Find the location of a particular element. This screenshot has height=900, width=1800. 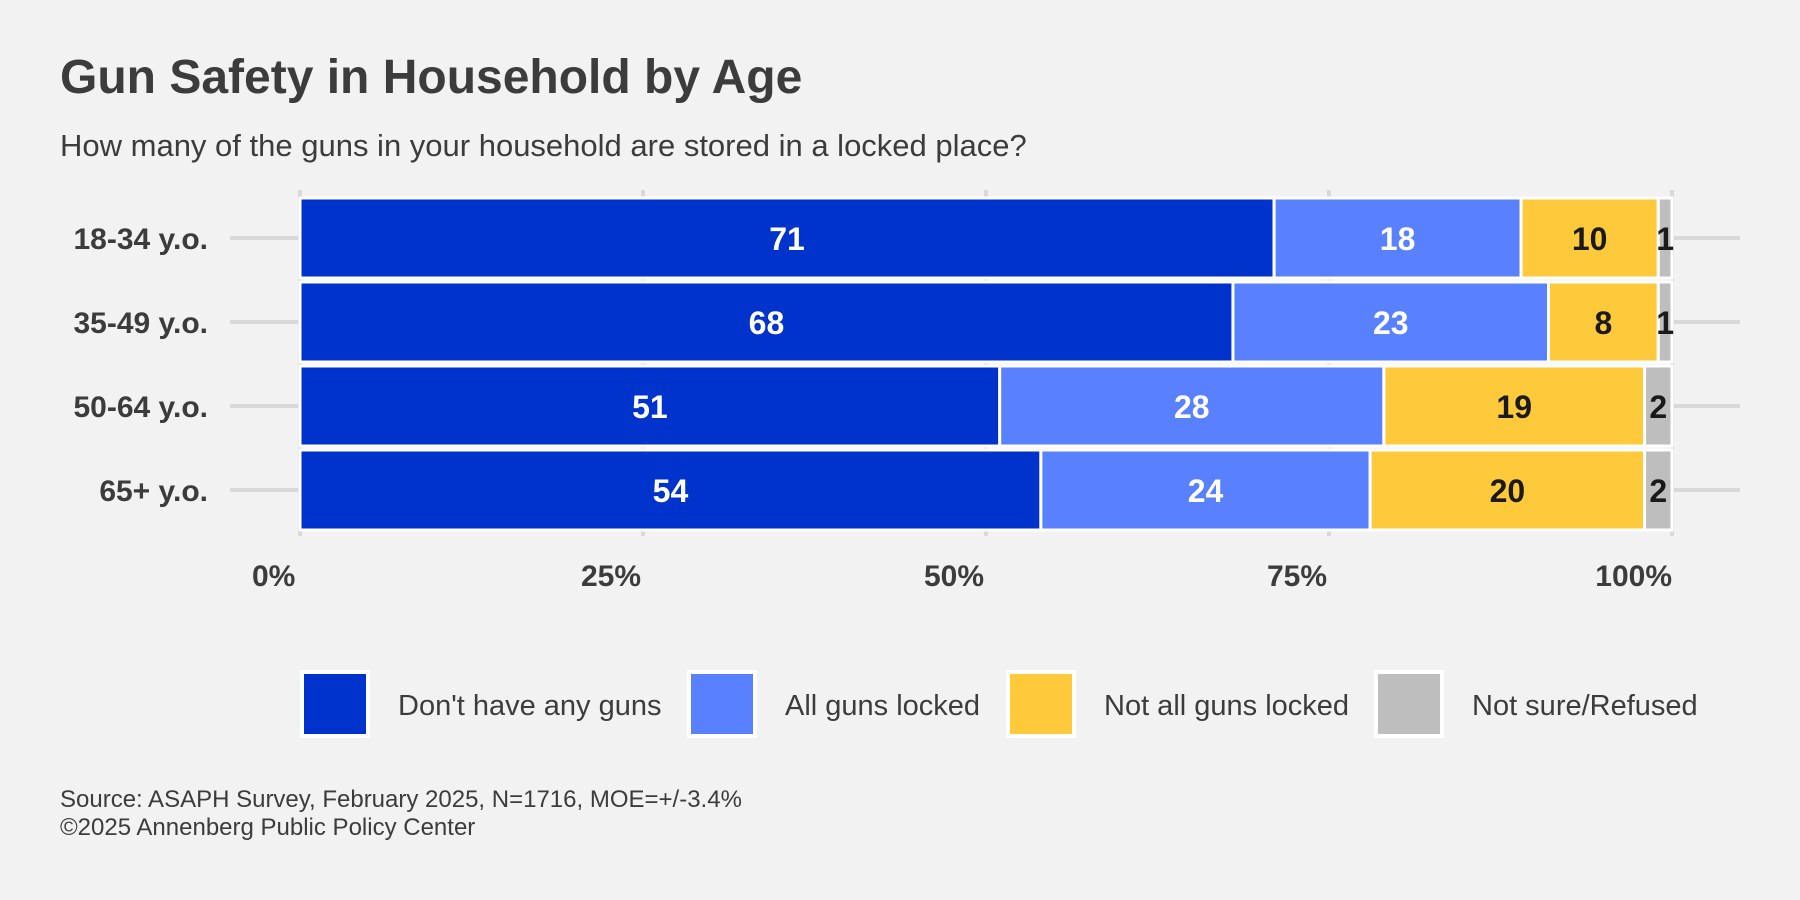

data-label: 71 is located at coordinates (787, 239).